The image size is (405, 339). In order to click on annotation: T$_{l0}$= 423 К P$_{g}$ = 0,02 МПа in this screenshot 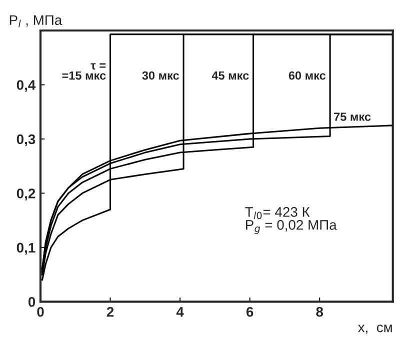, I will do `click(291, 220)`.